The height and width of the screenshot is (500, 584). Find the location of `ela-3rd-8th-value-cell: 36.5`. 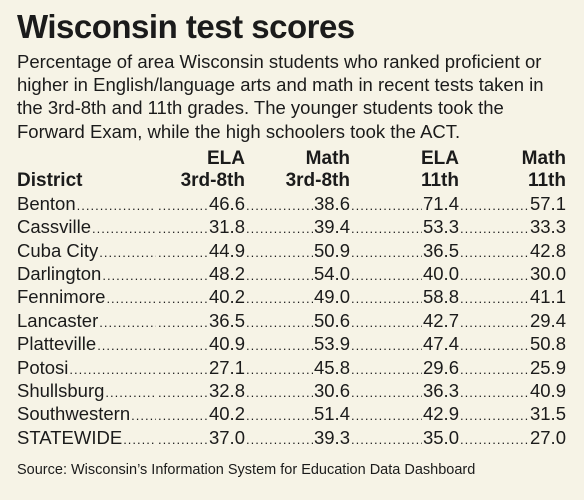

ela-3rd-8th-value-cell: 36.5 is located at coordinates (201, 321).